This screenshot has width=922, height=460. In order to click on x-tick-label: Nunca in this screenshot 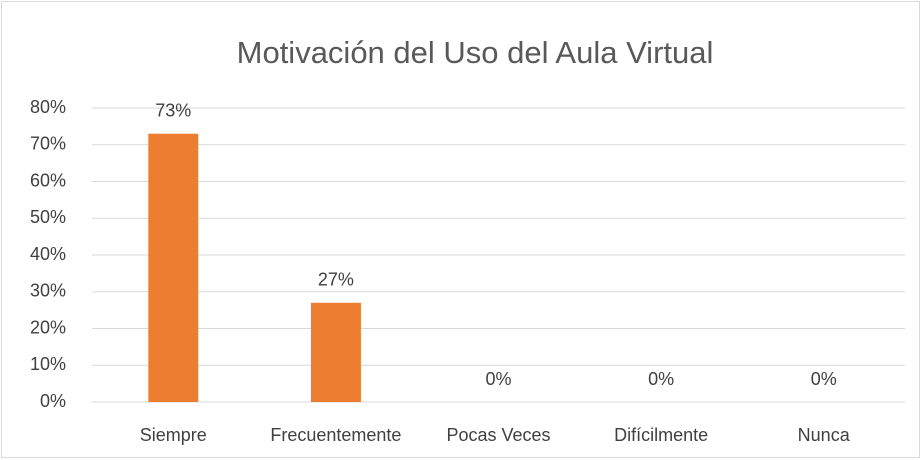, I will do `click(824, 435)`.